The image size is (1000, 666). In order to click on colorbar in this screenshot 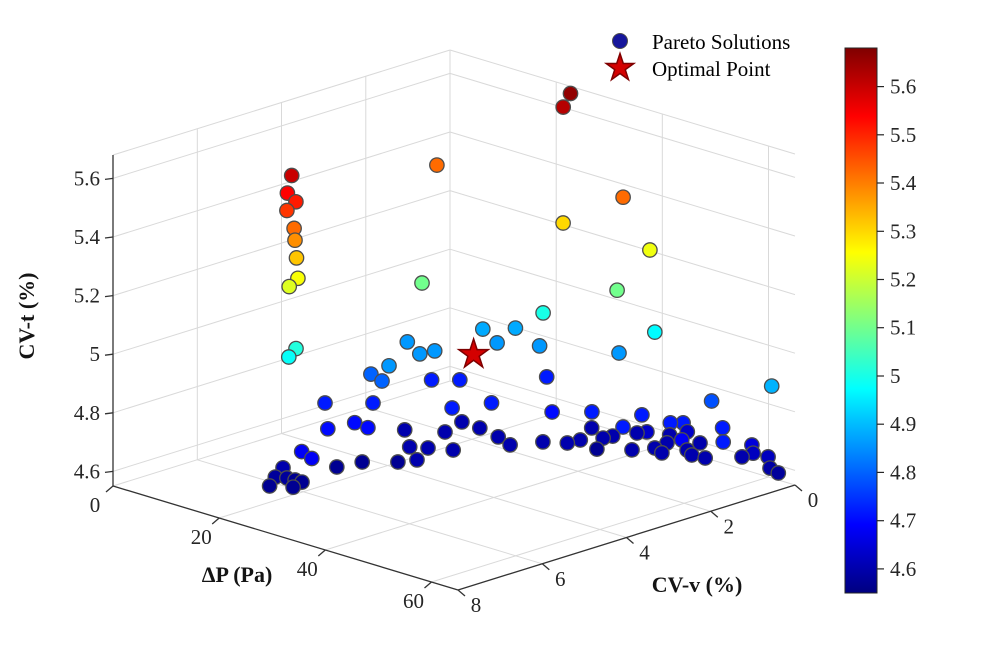, I will do `click(861, 320)`.